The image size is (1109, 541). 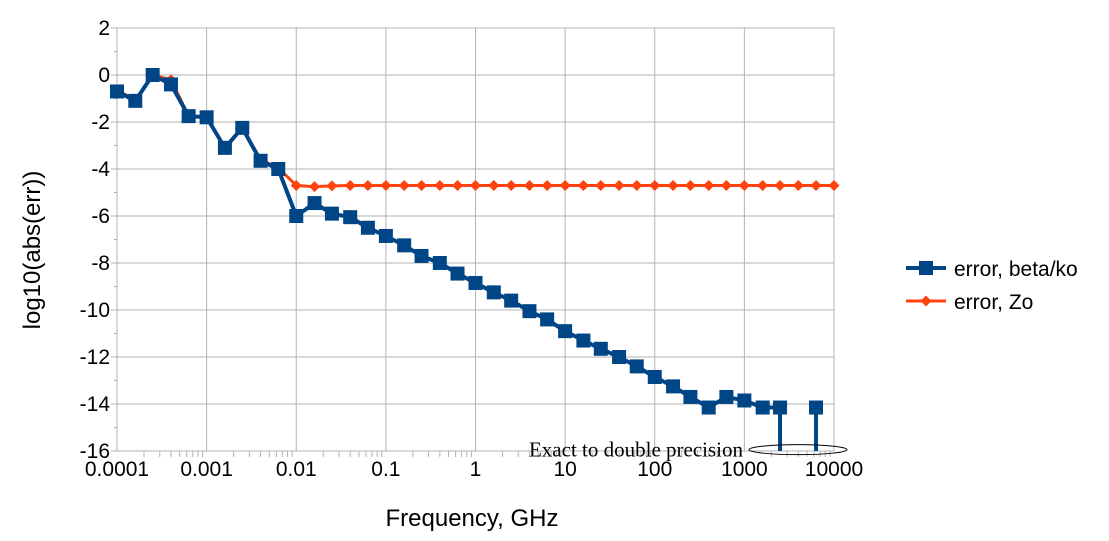 What do you see at coordinates (95, 357) in the screenshot?
I see `y-tick-label: -12` at bounding box center [95, 357].